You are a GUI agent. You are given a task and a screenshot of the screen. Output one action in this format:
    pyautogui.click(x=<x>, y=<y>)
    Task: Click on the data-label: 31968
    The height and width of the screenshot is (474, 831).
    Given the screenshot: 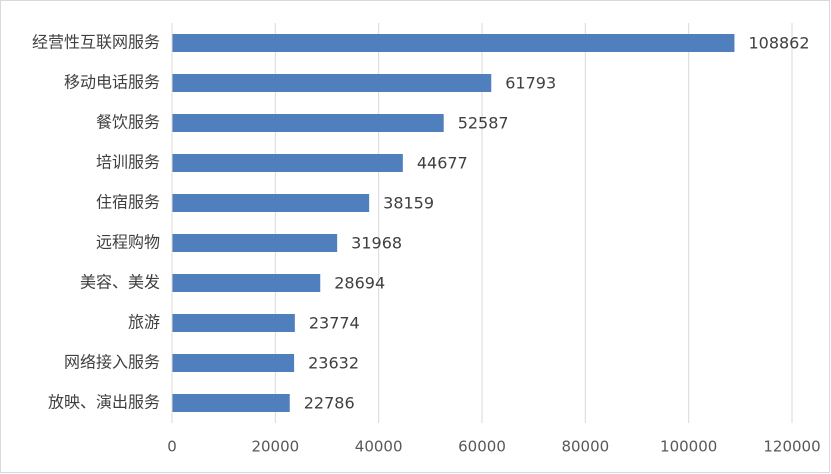 What is the action you would take?
    pyautogui.click(x=376, y=243)
    